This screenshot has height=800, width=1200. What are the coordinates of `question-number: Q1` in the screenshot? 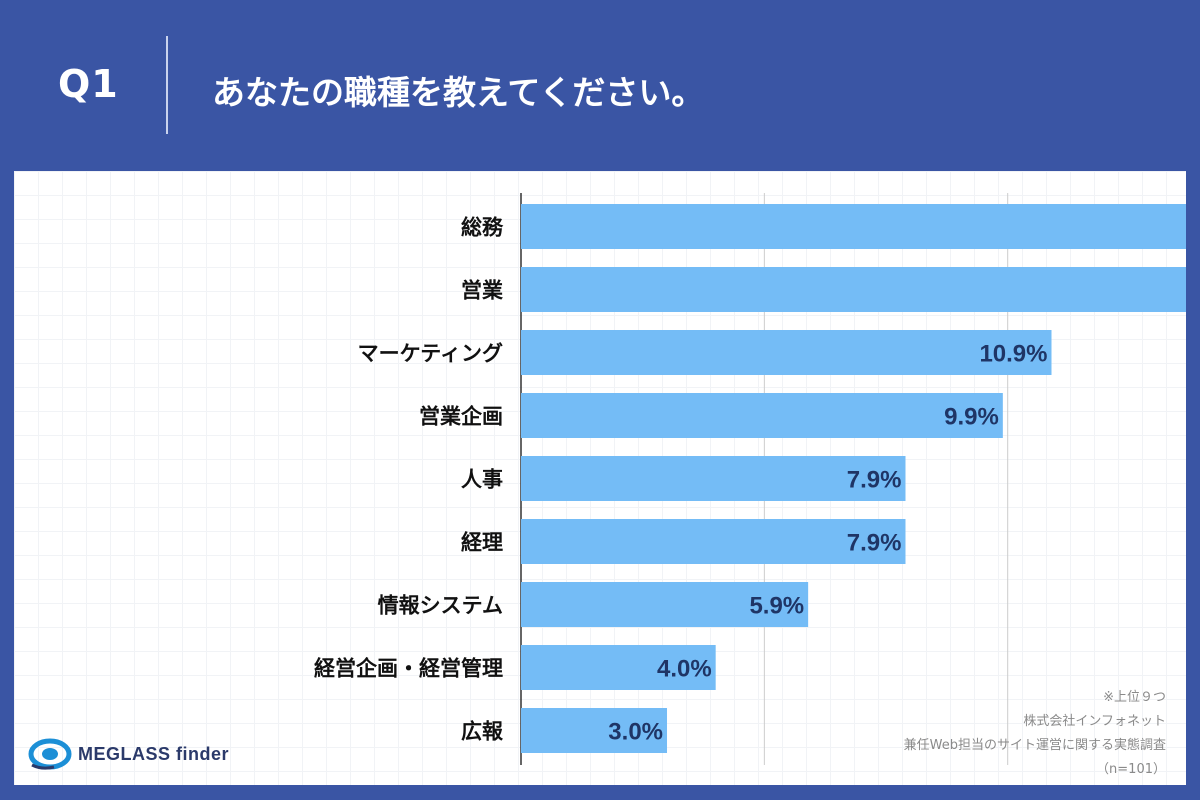 It's located at (88, 84).